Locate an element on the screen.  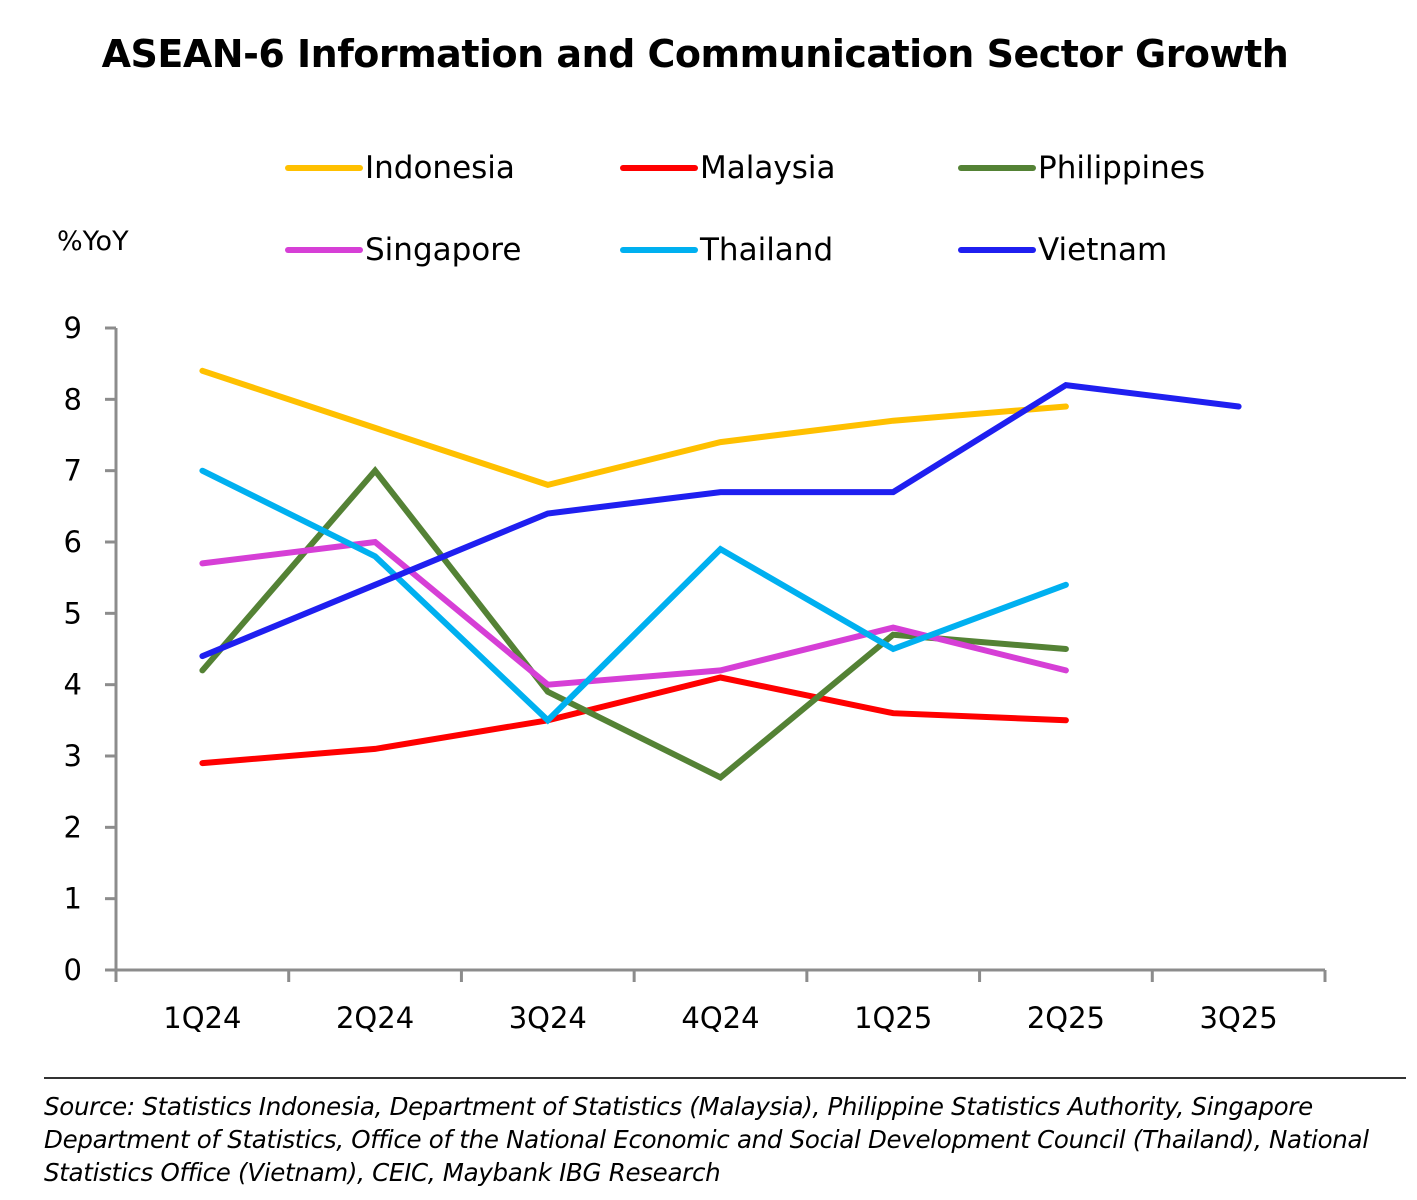
y-tick-label: 6 is located at coordinates (73, 542).